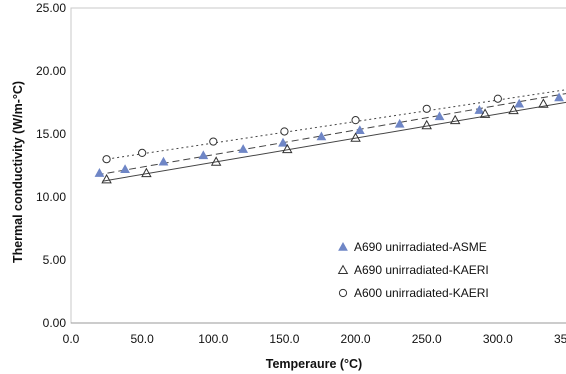 This screenshot has height=374, width=566. Describe the element at coordinates (51, 8) in the screenshot. I see `y-tick-label: 25.00` at that location.